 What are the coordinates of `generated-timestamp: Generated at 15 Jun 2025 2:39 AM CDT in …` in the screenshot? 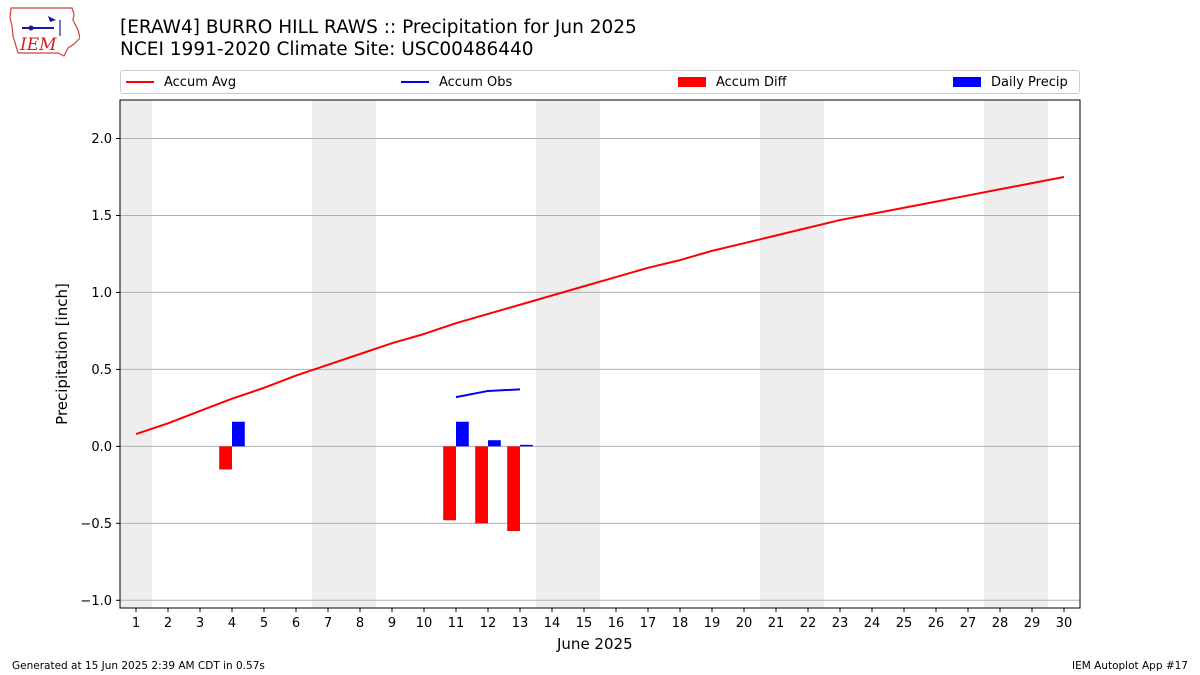 It's located at (138, 666).